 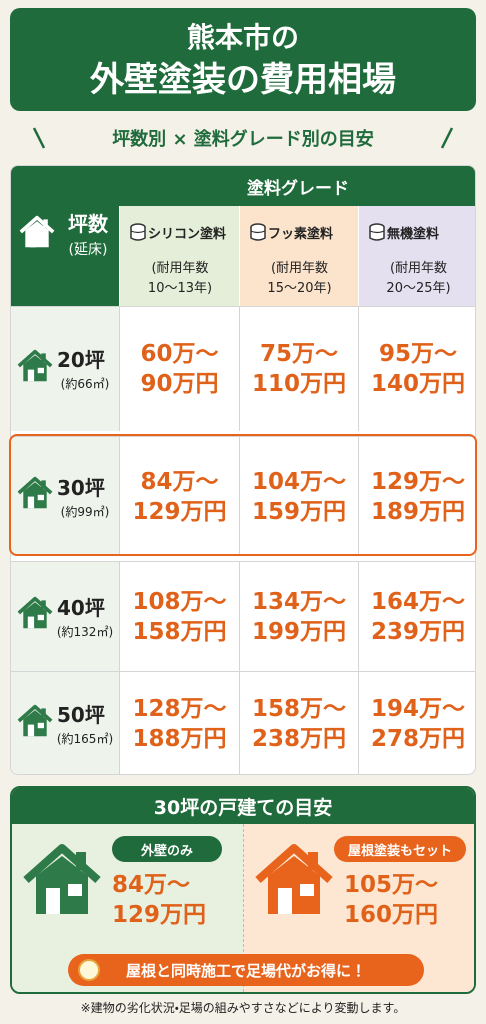 I want to click on price-cell: 158万～ 238万円, so click(x=298, y=722).